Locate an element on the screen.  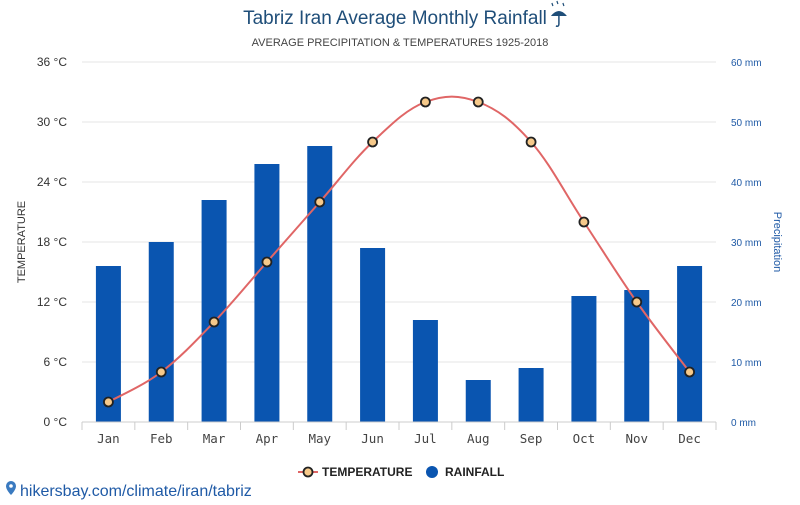
pin-dot is located at coordinates (11, 486).